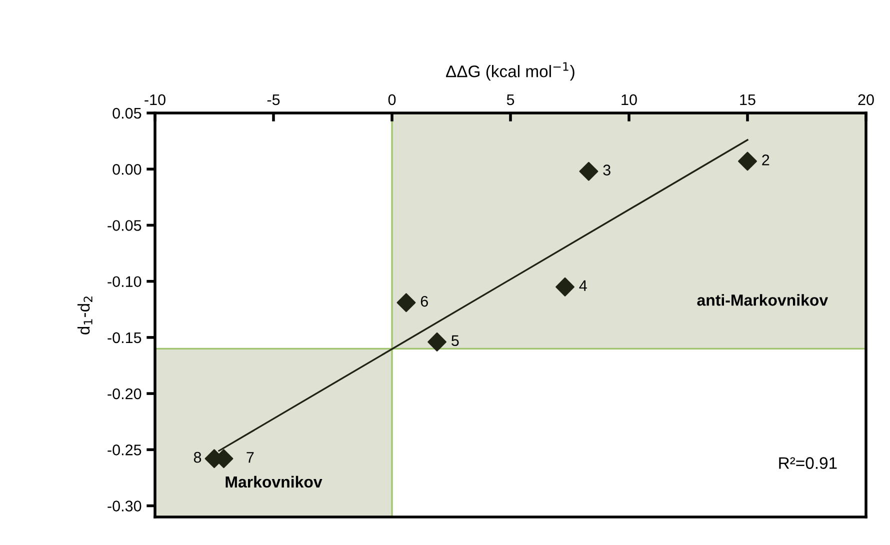  What do you see at coordinates (510, 100) in the screenshot?
I see `x-tick-label: 5` at bounding box center [510, 100].